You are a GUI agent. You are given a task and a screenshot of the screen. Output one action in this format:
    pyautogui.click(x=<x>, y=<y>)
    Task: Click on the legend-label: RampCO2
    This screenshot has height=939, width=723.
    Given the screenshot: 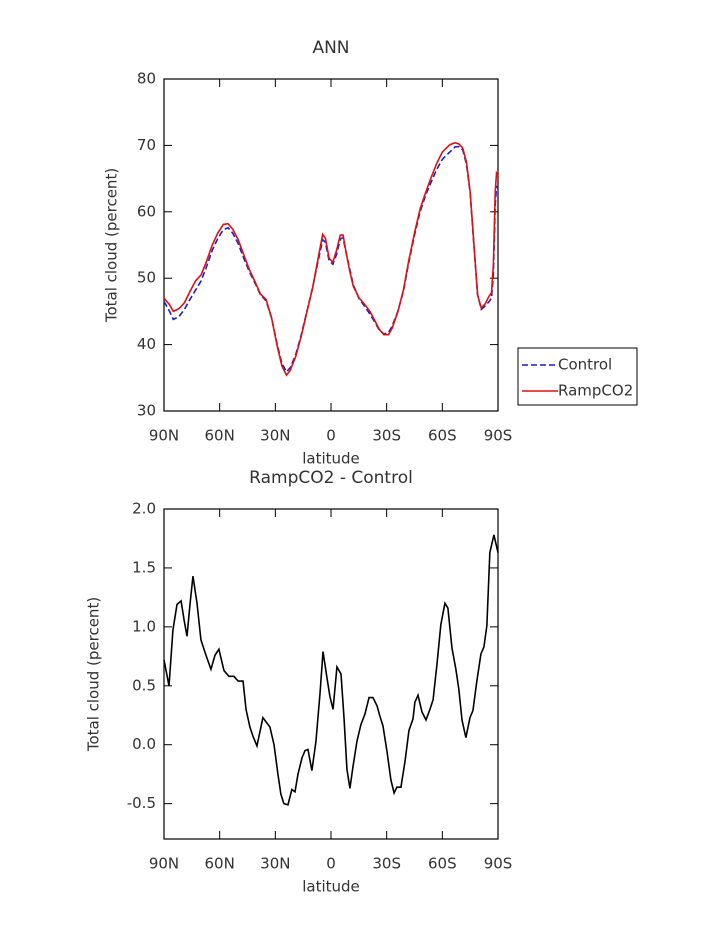 What is the action you would take?
    pyautogui.click(x=595, y=391)
    